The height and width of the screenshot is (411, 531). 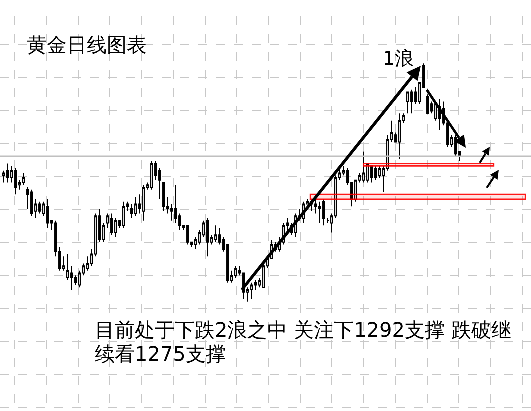 What do you see at coordinates (303, 342) in the screenshot?
I see `text: 目前处于下跌2浪之中 关注下1292支撑 跌破继续看1275支撑` at bounding box center [303, 342].